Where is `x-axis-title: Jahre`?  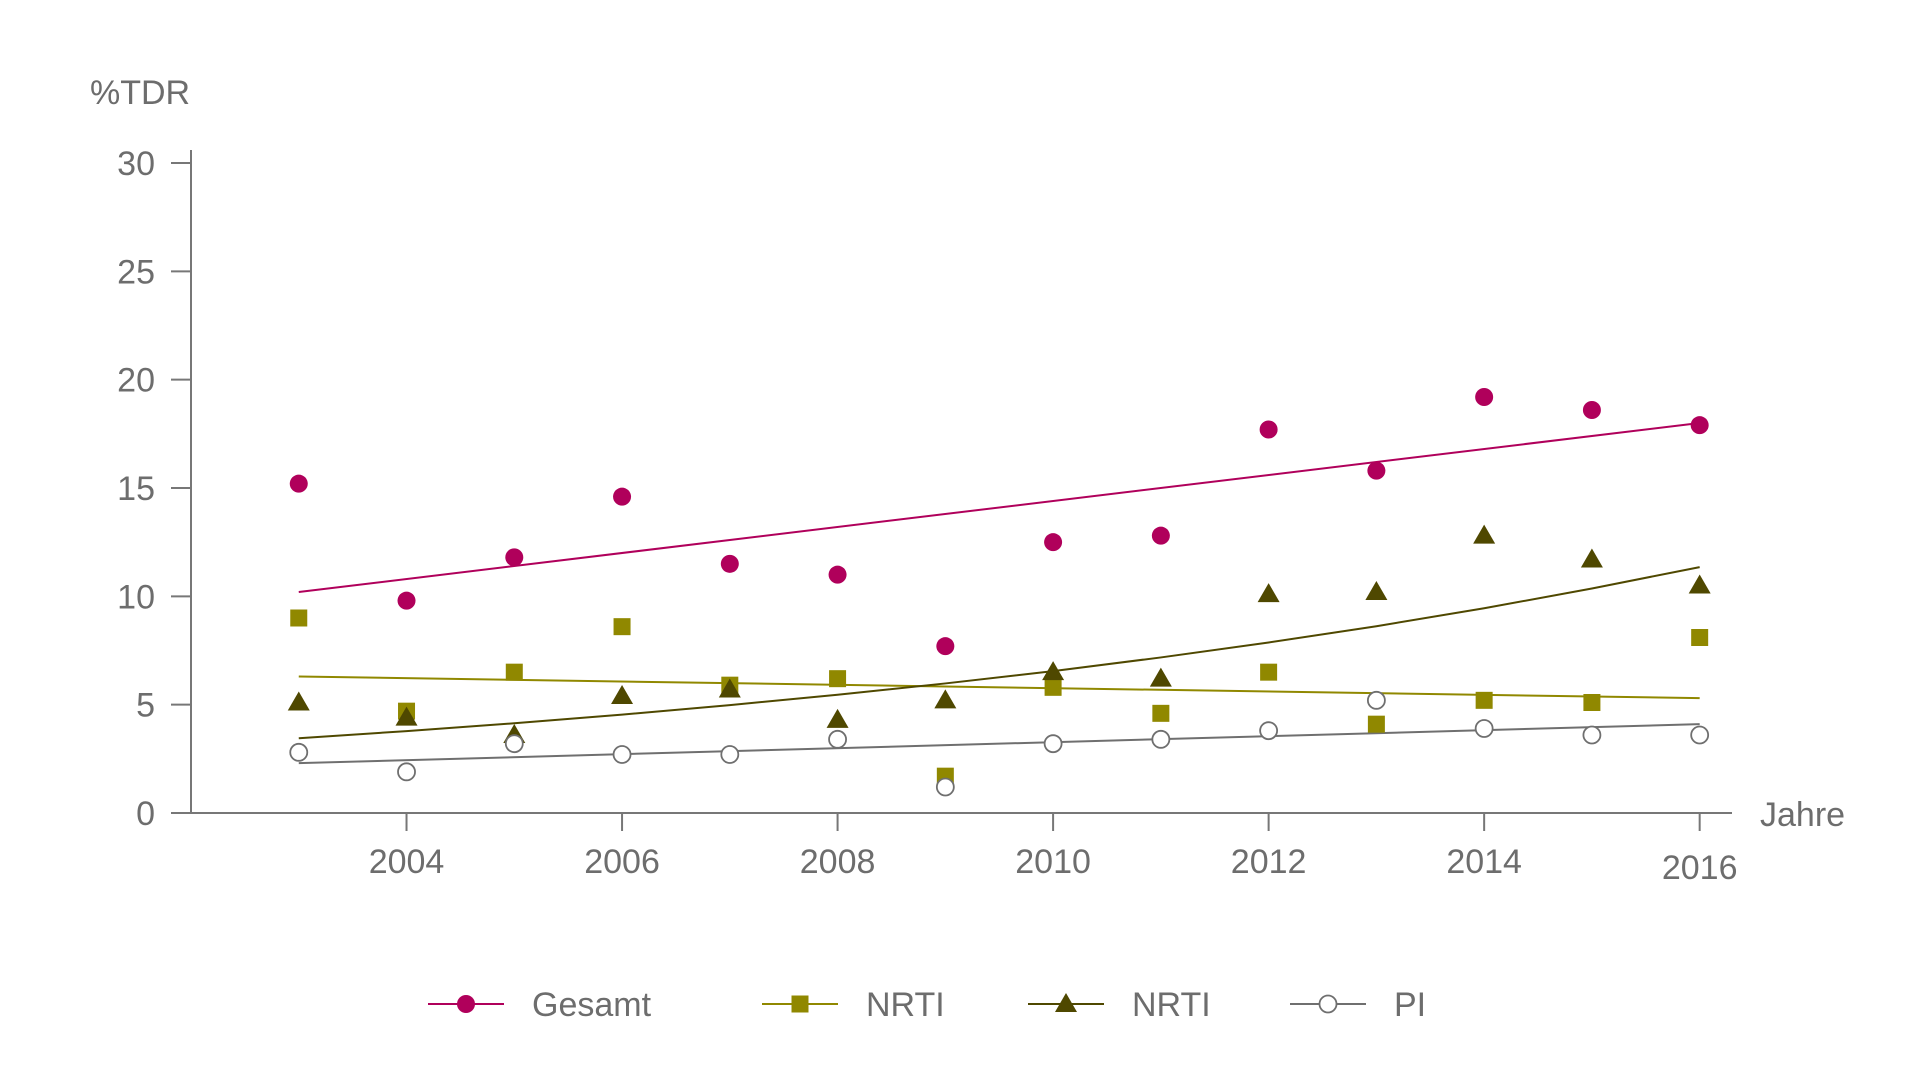
x-axis-title: Jahre is located at coordinates (1802, 815).